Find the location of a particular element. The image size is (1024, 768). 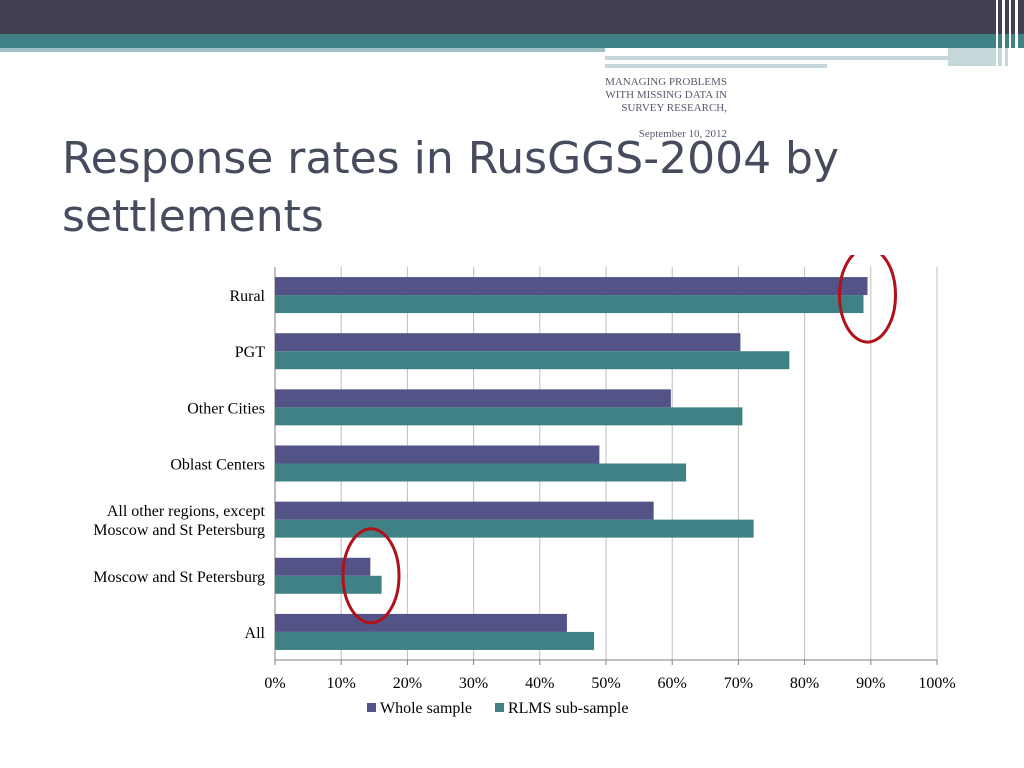

category-label: PGT is located at coordinates (250, 352).